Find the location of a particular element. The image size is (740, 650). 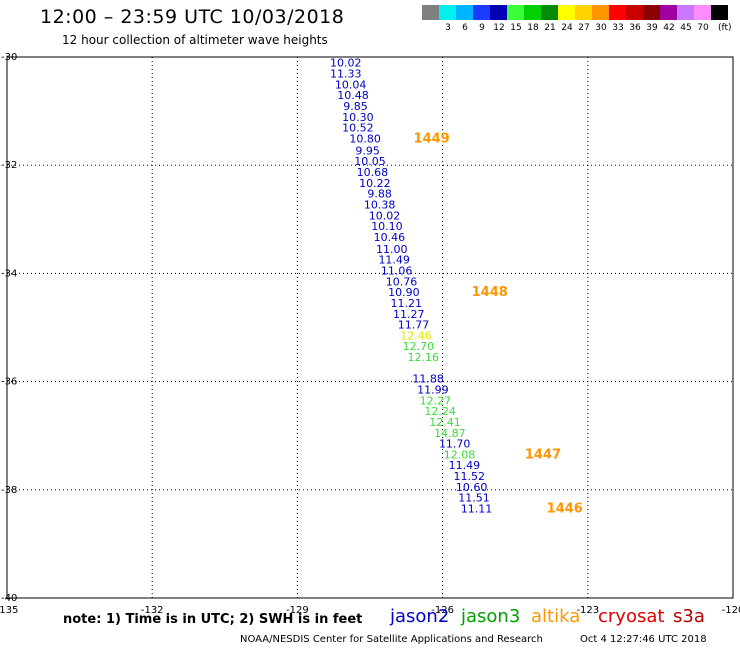

mission-legend-item: jason2 is located at coordinates (420, 616).